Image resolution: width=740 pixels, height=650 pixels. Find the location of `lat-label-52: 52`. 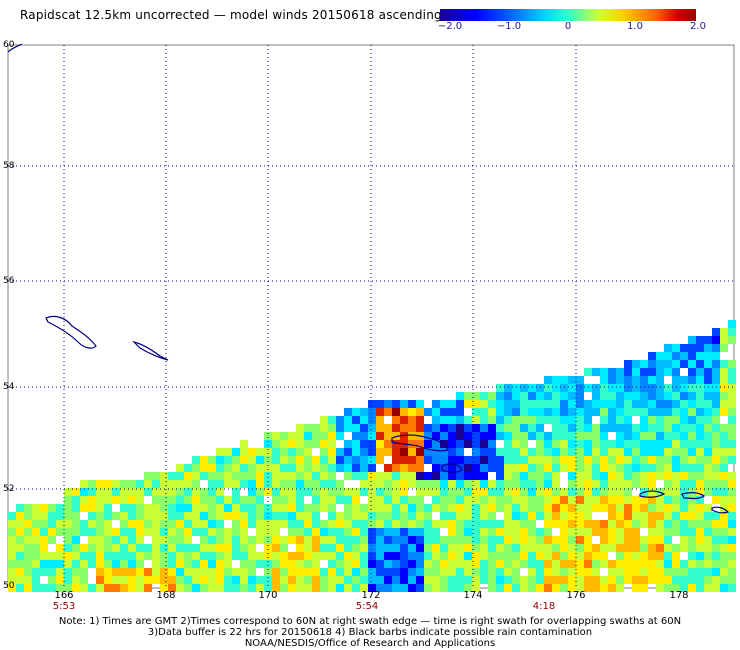

lat-label-52: 52 is located at coordinates (9, 489).